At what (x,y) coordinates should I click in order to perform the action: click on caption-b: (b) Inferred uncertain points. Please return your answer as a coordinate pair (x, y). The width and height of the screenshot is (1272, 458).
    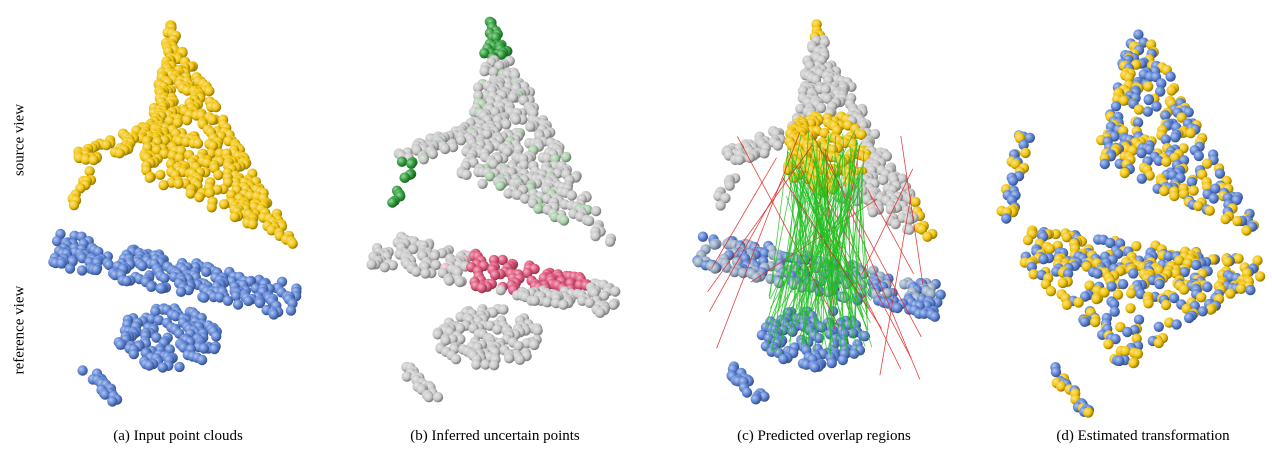
    Looking at the image, I should click on (495, 436).